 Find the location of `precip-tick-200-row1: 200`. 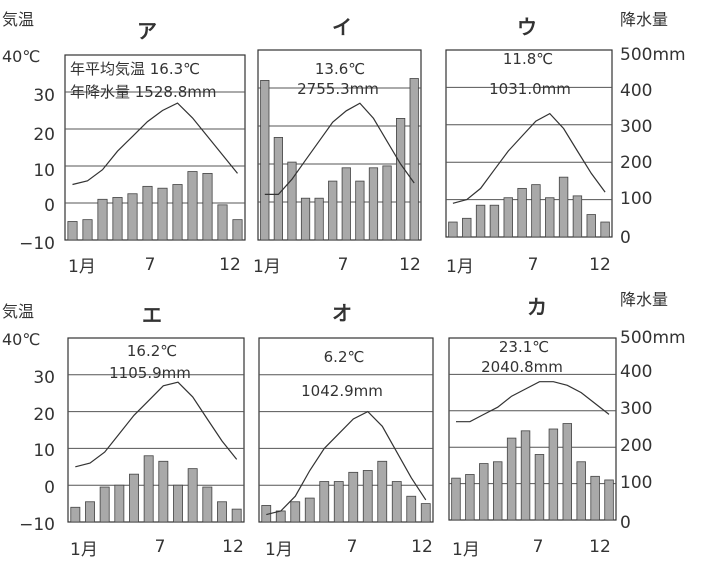

precip-tick-200-row1: 200 is located at coordinates (636, 163).